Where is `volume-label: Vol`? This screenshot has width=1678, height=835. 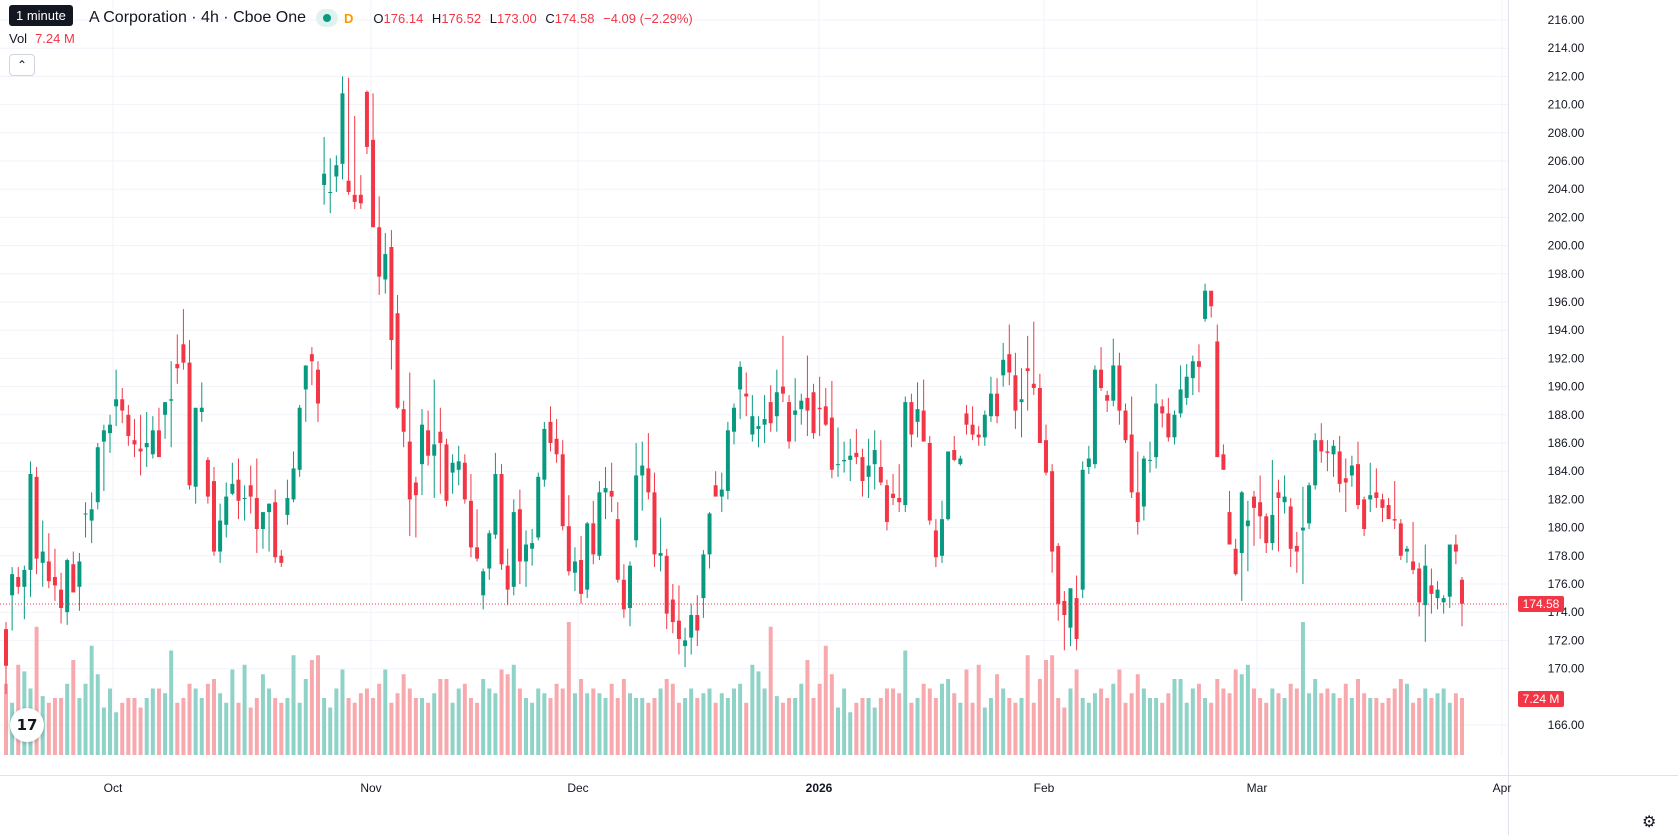 volume-label: Vol is located at coordinates (18, 38).